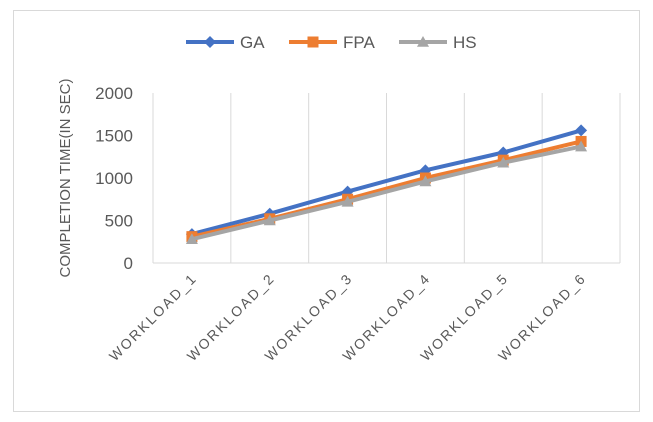 This screenshot has height=422, width=653. What do you see at coordinates (465, 42) in the screenshot?
I see `legend-label: HS` at bounding box center [465, 42].